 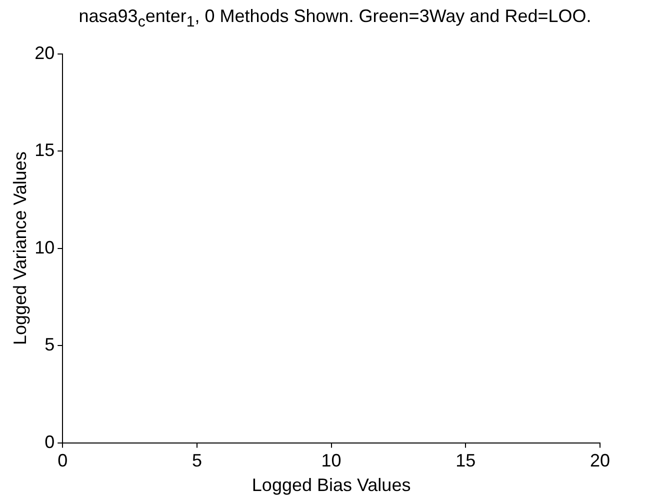 What do you see at coordinates (44, 150) in the screenshot?
I see `y-tick-label: 15` at bounding box center [44, 150].